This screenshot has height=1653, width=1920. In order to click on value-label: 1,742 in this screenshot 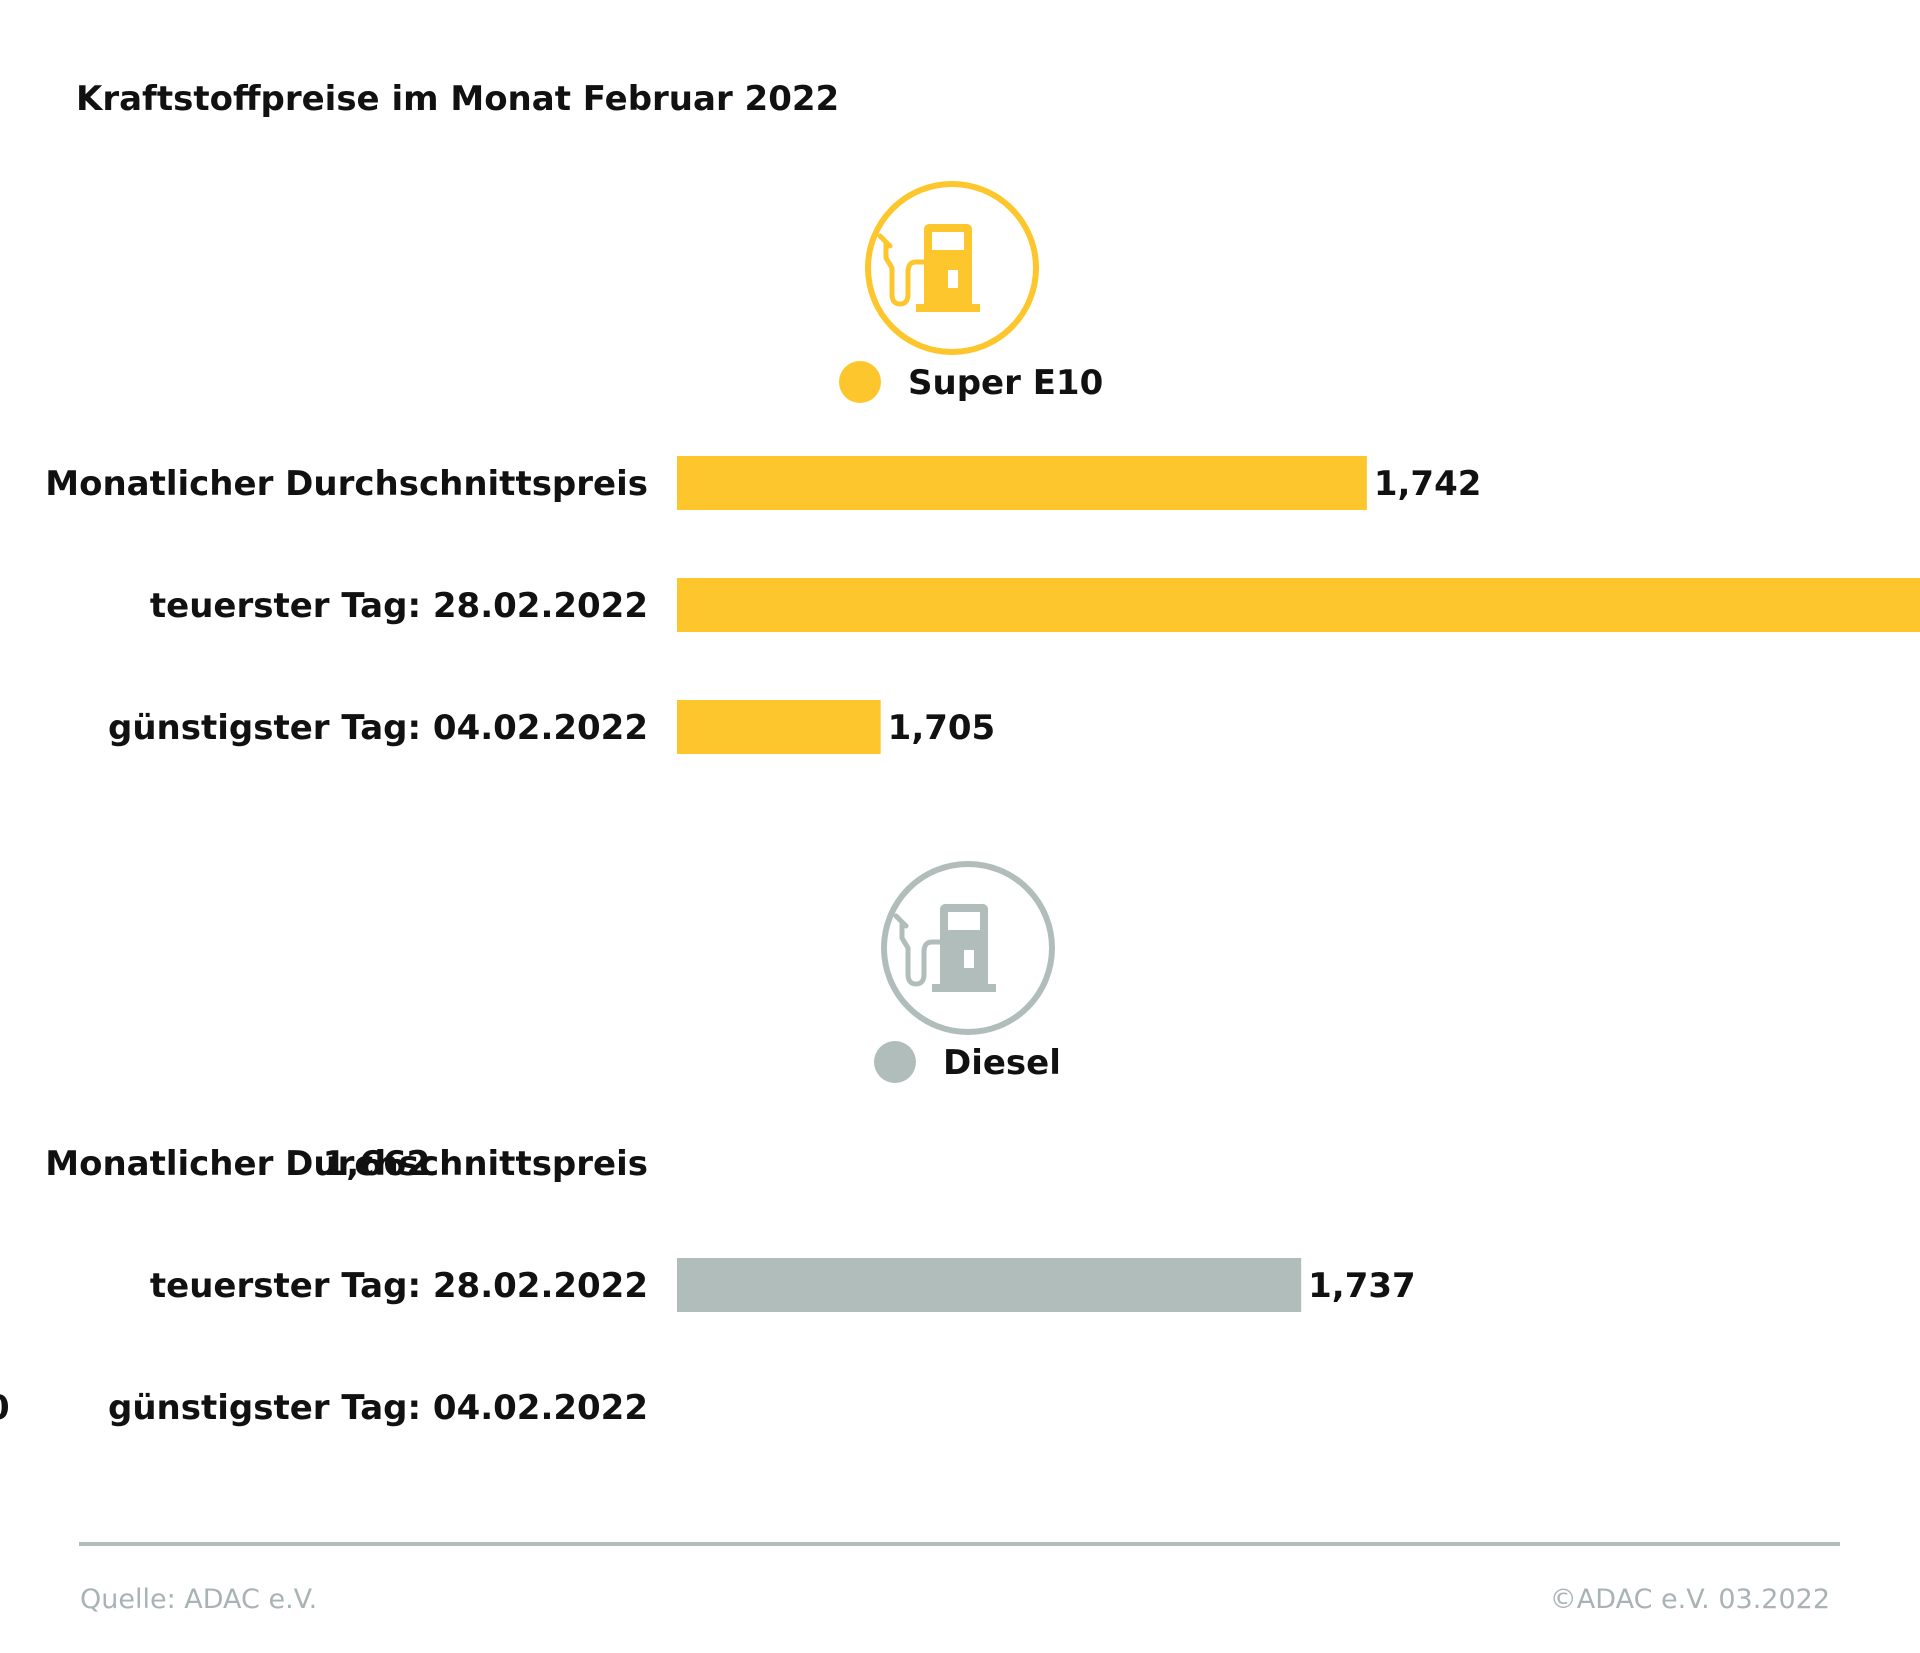, I will do `click(1428, 484)`.